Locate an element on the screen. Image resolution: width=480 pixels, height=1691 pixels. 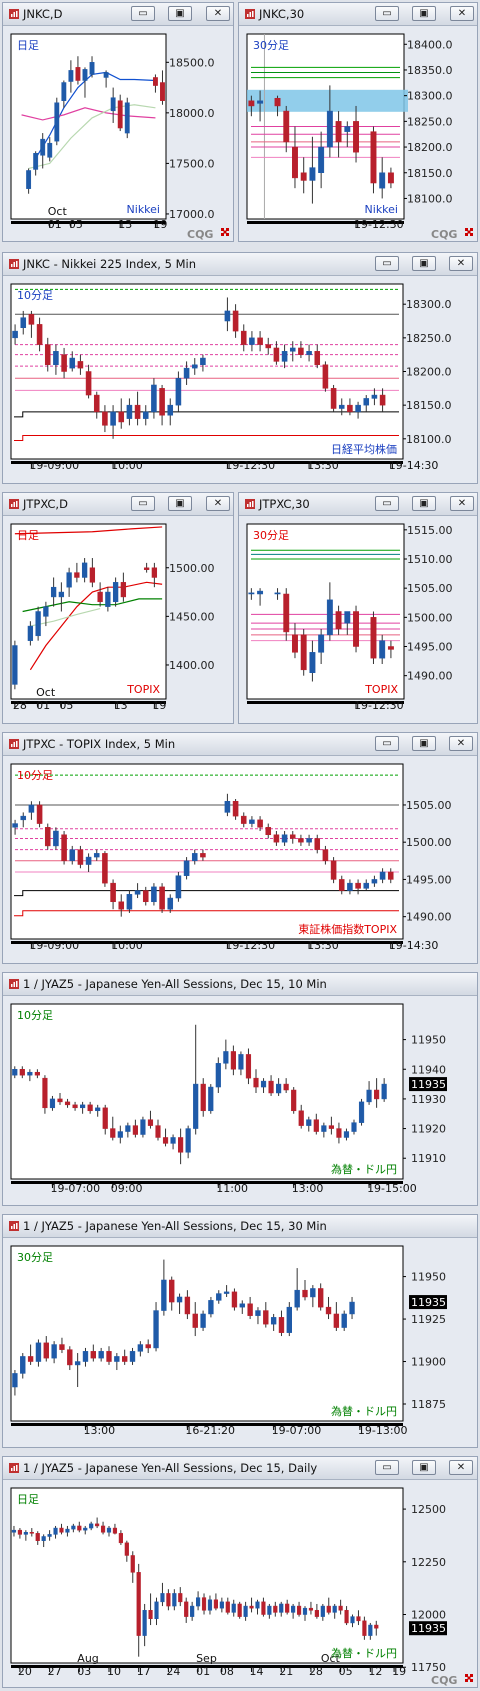
panel-titlebar: JTPXC,D ▭ ▣ ✕ is located at coordinates (118, 504).